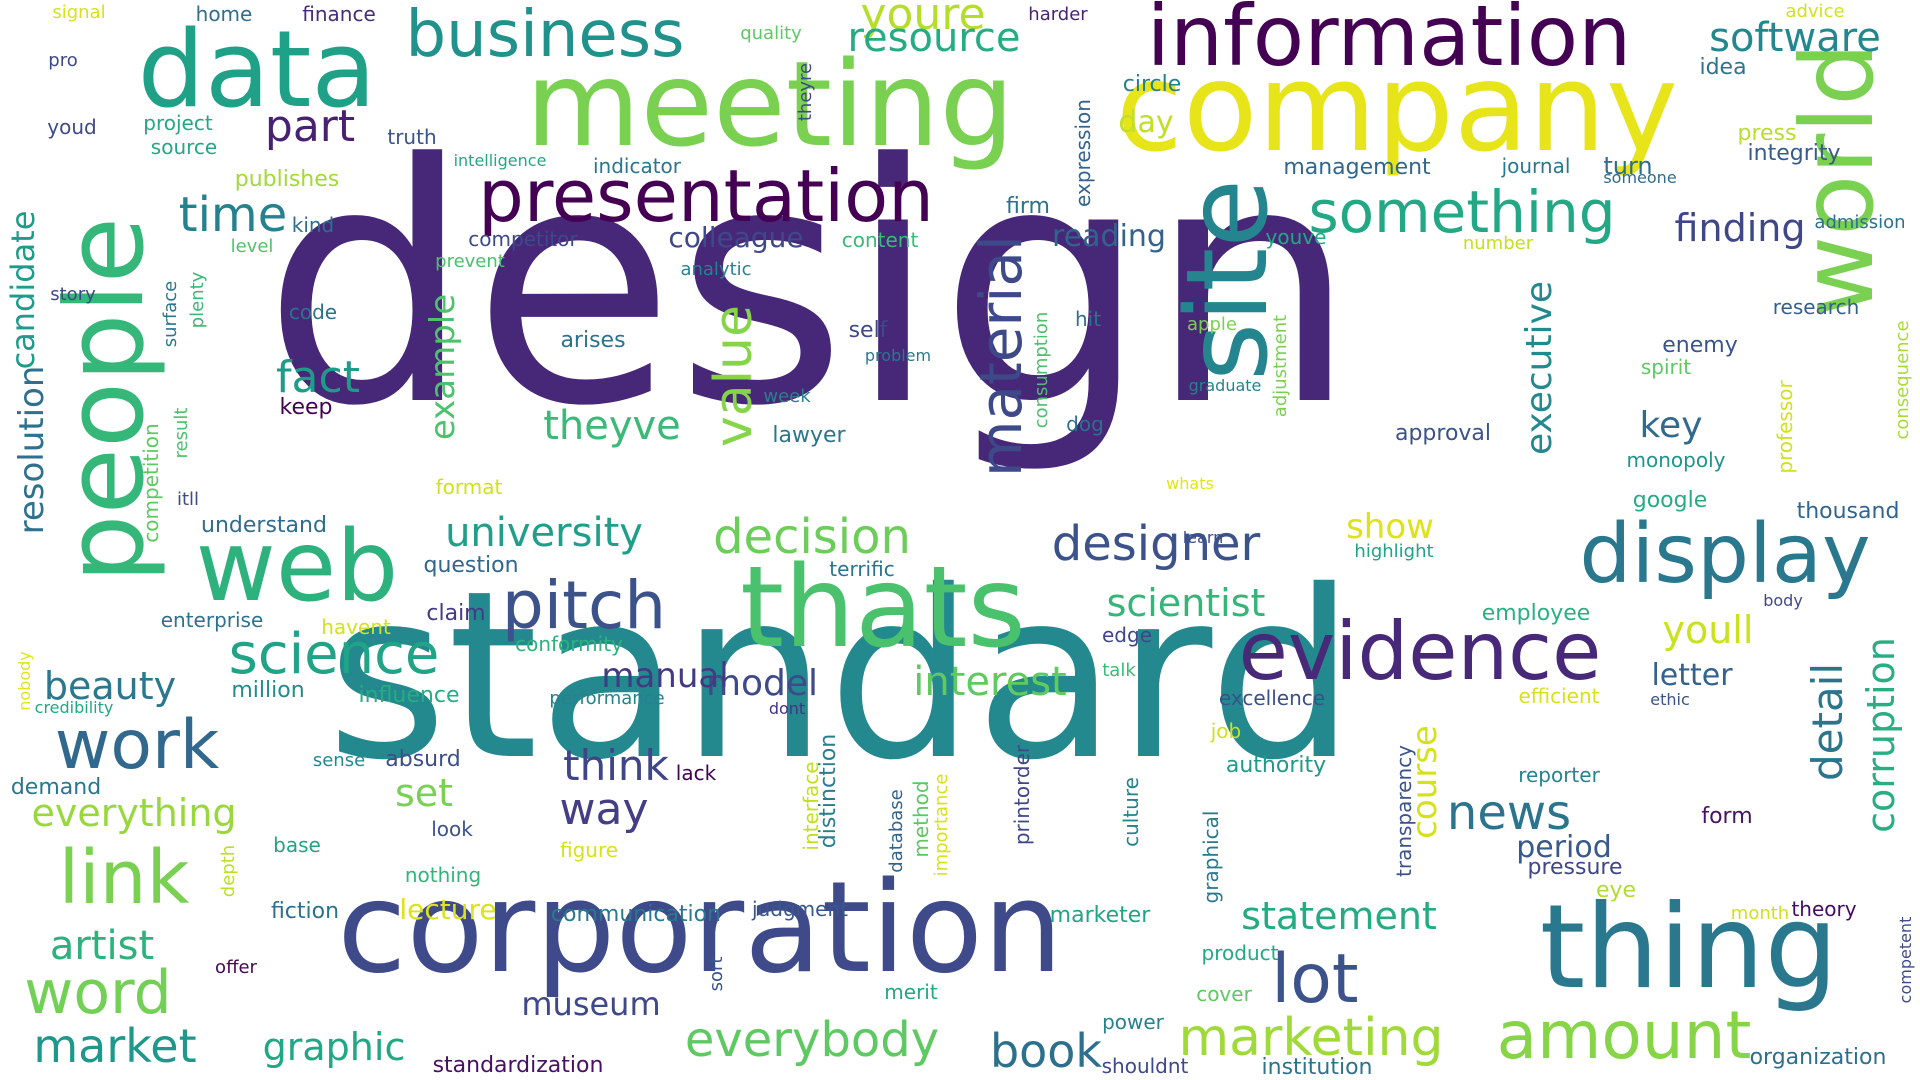 Image resolution: width=1920 pixels, height=1080 pixels. Describe the element at coordinates (264, 525) in the screenshot. I see `word-understand: understand` at that location.